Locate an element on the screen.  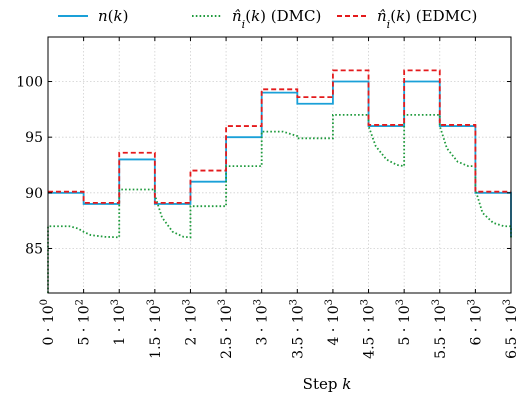
y-tick-label: 90 is located at coordinates (34, 194).